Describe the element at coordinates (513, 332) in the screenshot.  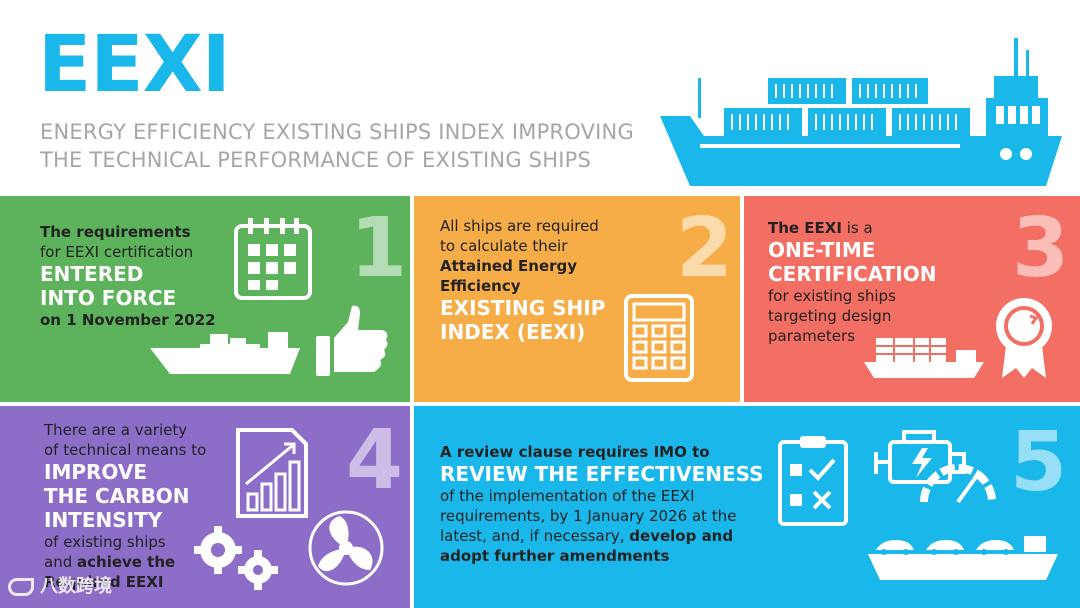
I see `highlight-text: INDEX (EEXI)` at that location.